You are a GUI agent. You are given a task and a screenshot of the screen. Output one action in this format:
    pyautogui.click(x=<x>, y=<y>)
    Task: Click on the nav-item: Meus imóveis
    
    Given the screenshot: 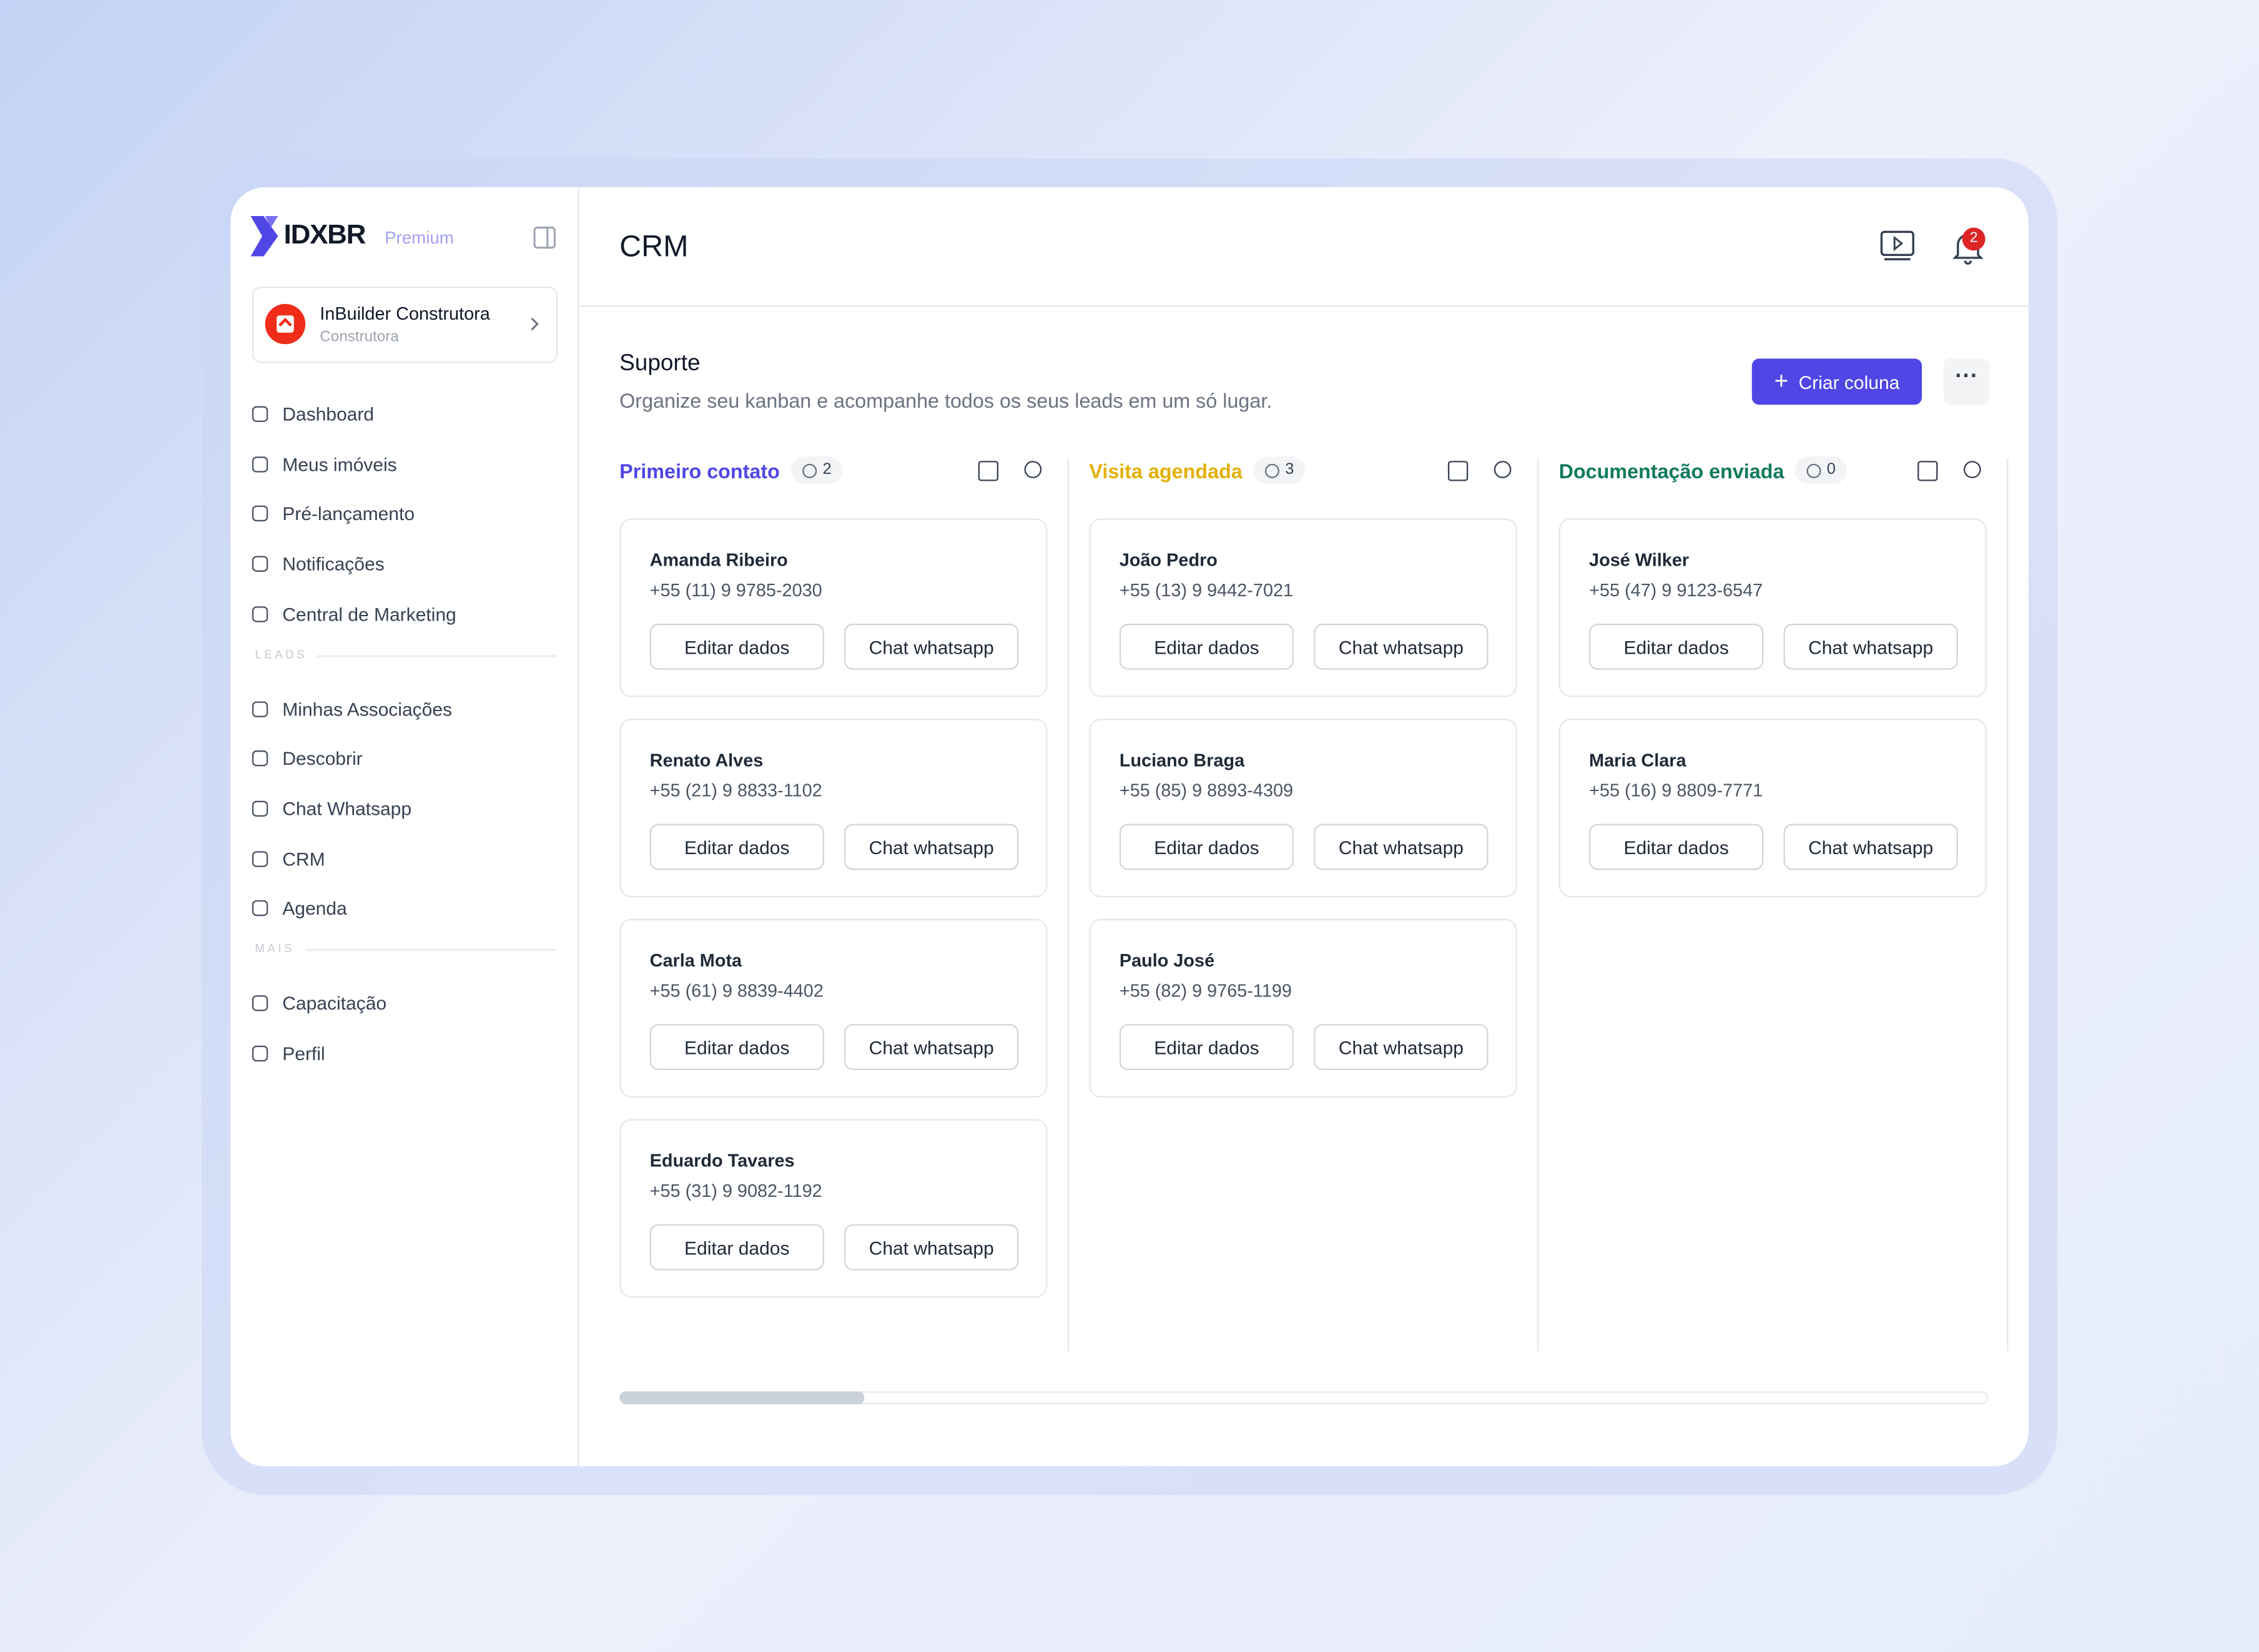 What is the action you would take?
    pyautogui.click(x=339, y=464)
    